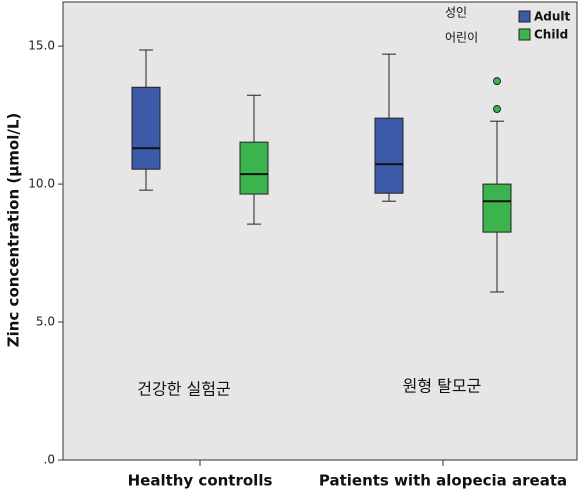  Describe the element at coordinates (41, 46) in the screenshot. I see `y-tick-label: 15.0` at that location.